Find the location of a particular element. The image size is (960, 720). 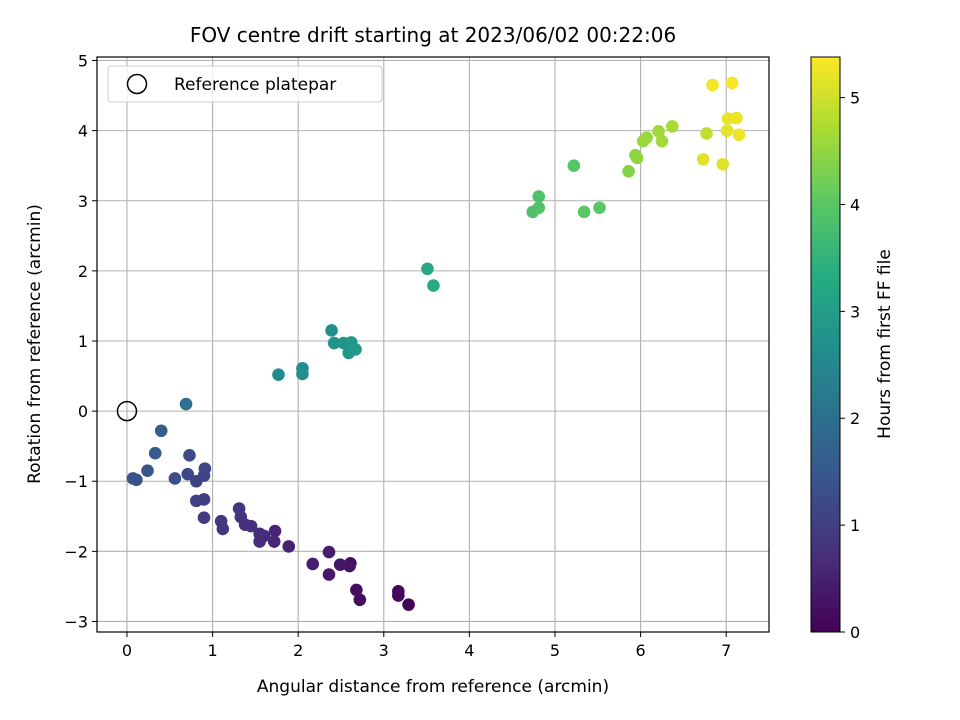

reference-marker is located at coordinates (127, 411).